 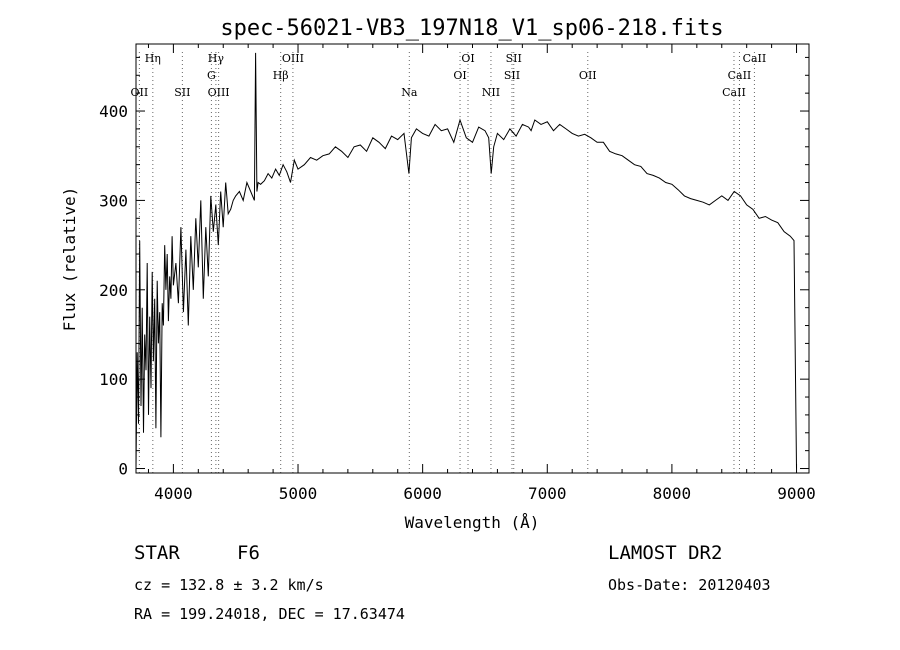 I want to click on y-tick-label: 400, so click(x=113, y=111).